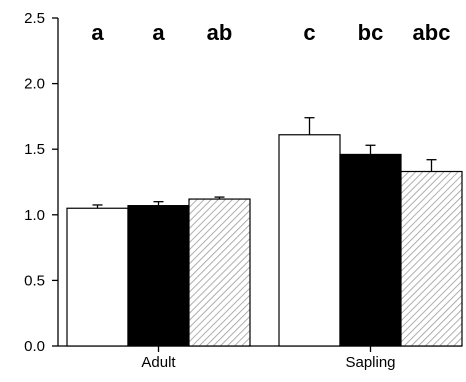  What do you see at coordinates (34, 84) in the screenshot?
I see `y-tick-label: 2.0` at bounding box center [34, 84].